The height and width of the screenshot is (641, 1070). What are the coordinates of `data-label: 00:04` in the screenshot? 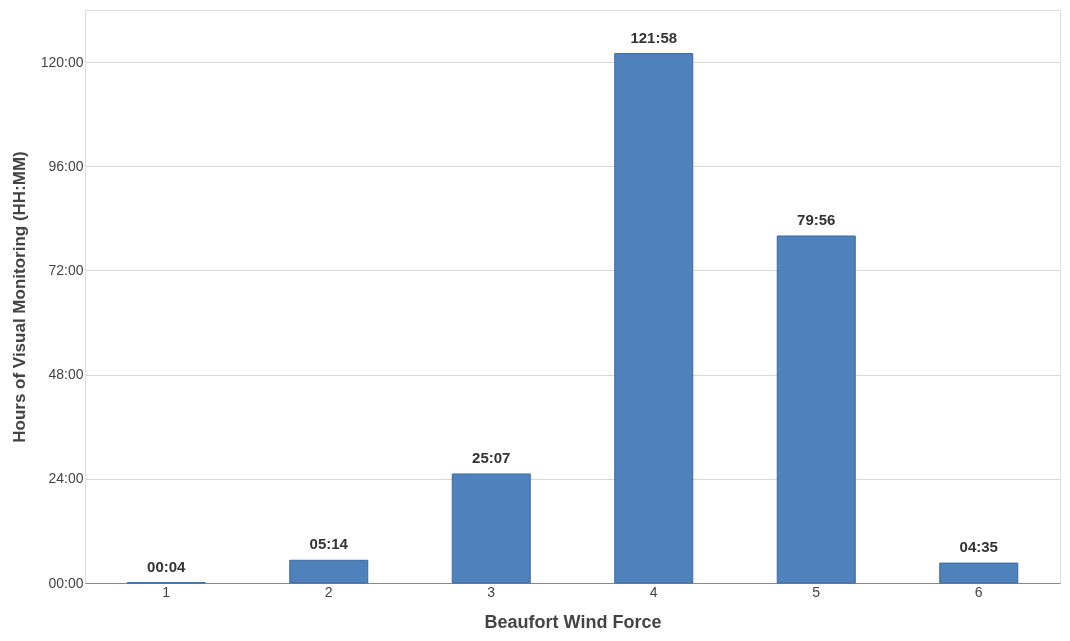 It's located at (167, 566).